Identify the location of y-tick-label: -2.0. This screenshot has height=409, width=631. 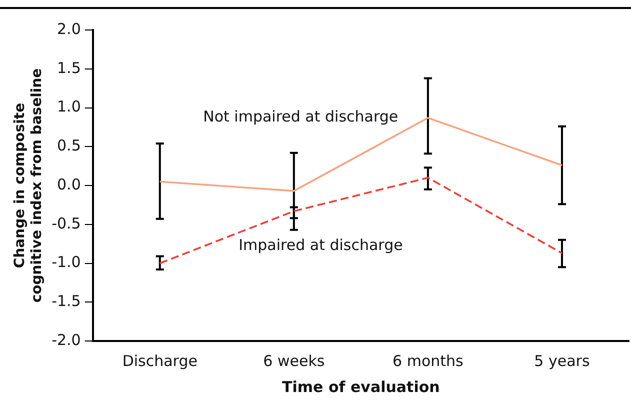
(66, 339).